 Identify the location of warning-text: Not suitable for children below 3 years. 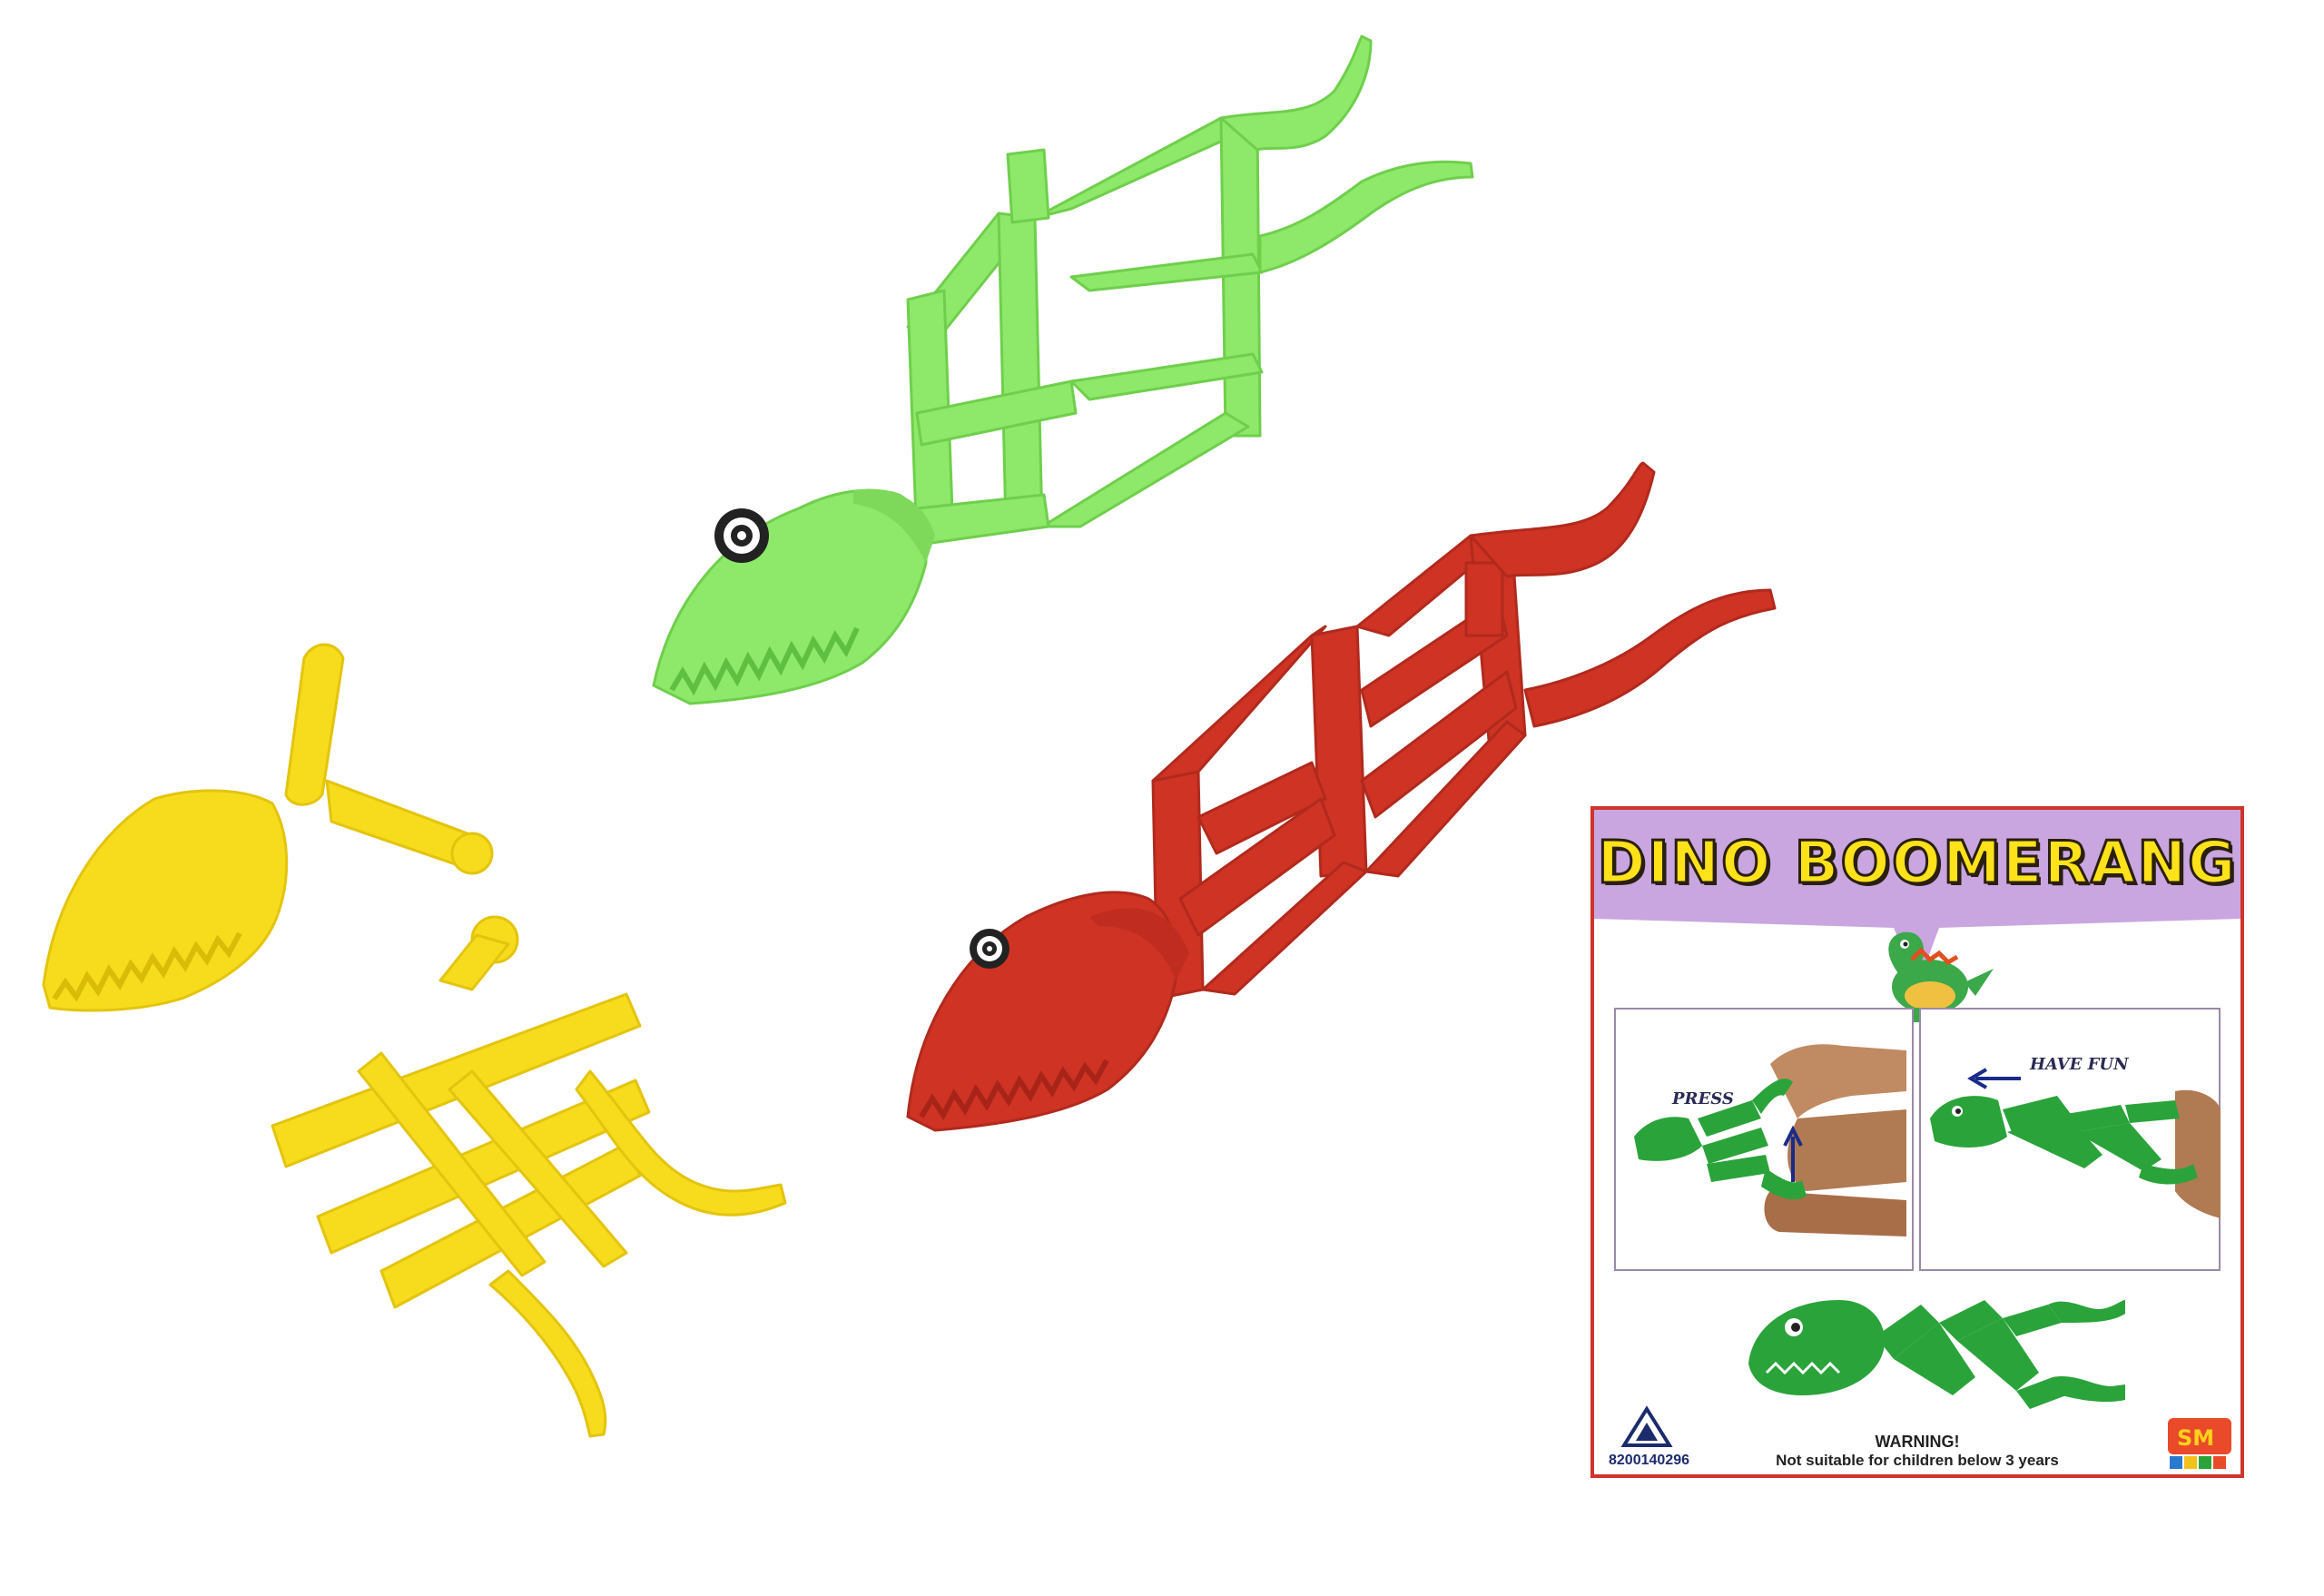
(1917, 1460).